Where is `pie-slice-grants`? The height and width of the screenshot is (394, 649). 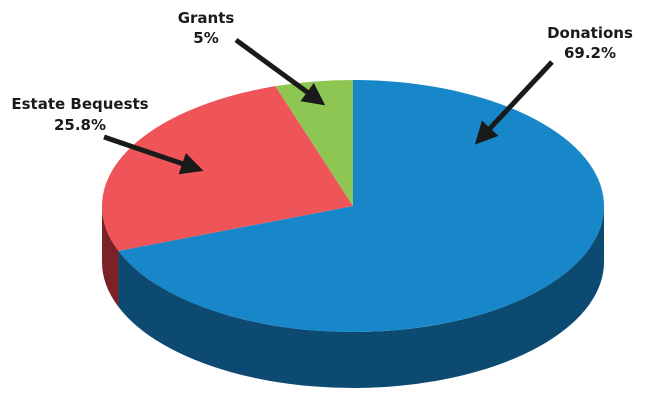
pie-slice-grants is located at coordinates (314, 143).